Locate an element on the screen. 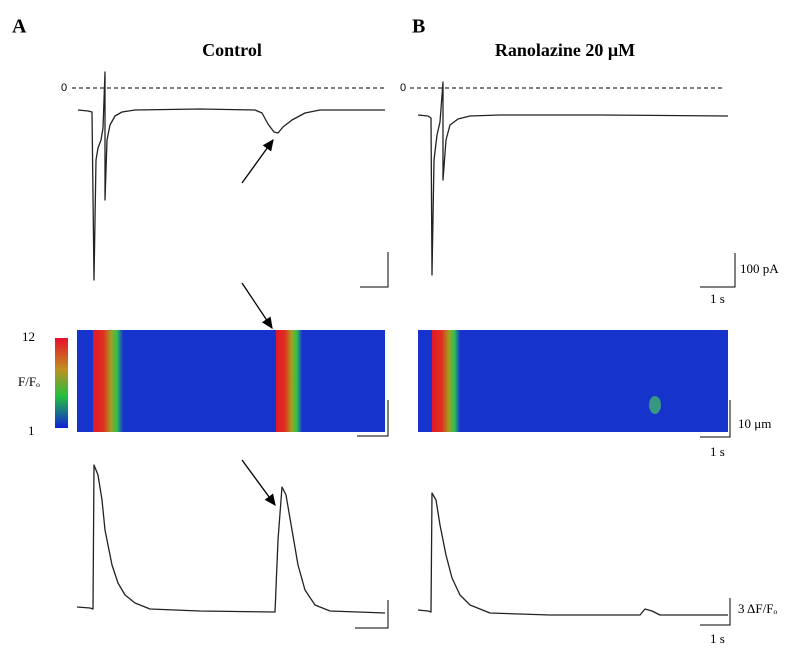 The width and height of the screenshot is (800, 663). panel-label: B is located at coordinates (418, 27).